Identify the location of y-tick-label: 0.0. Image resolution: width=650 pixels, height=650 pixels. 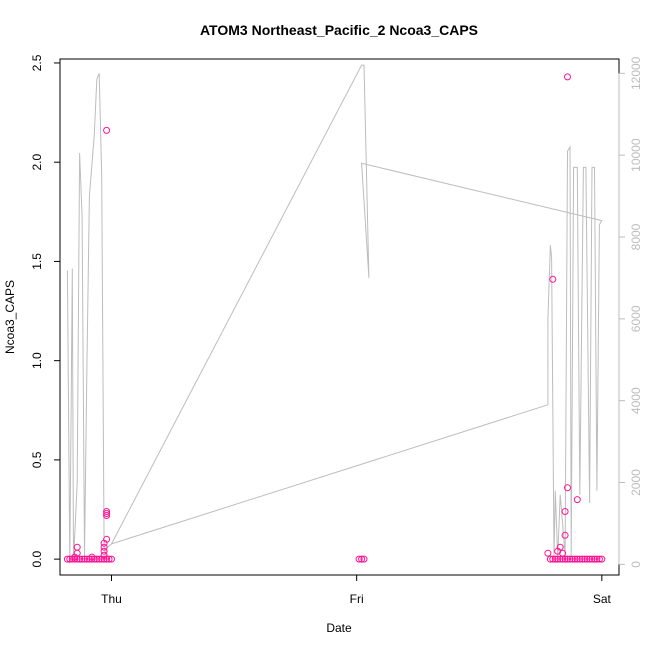
(37, 558).